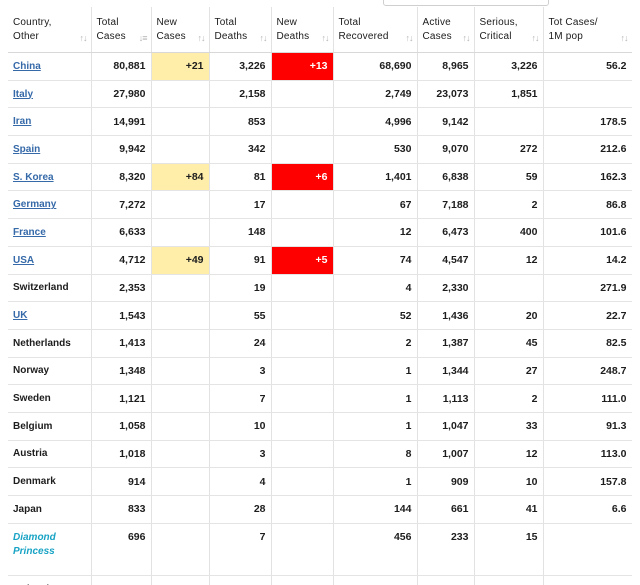 The image size is (640, 585). I want to click on country-link: Germany, so click(35, 205).